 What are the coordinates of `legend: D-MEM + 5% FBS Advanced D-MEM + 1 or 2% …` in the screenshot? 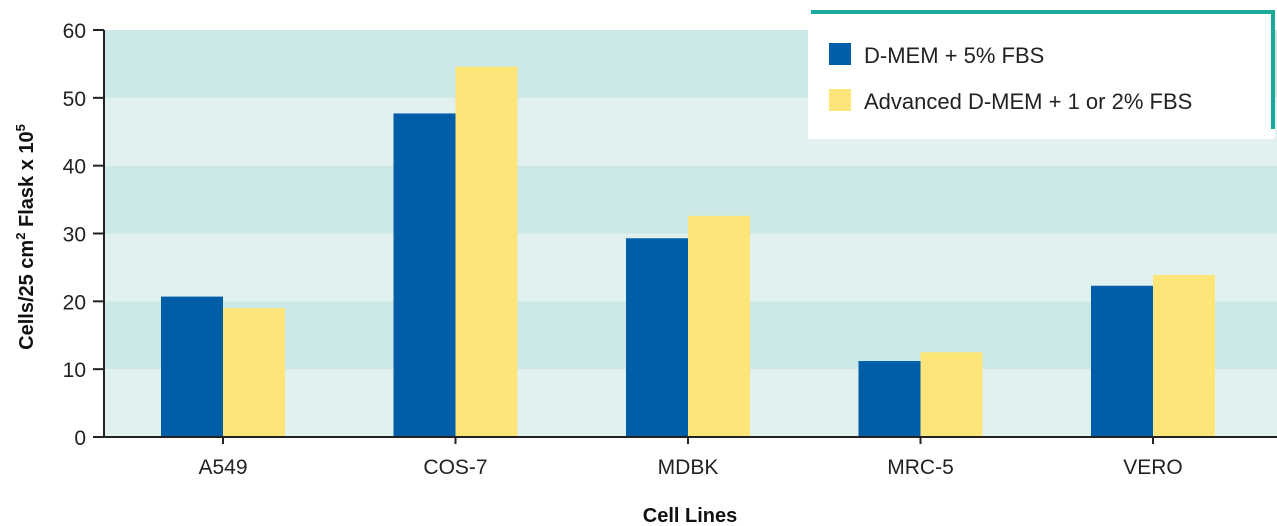 It's located at (1041, 74).